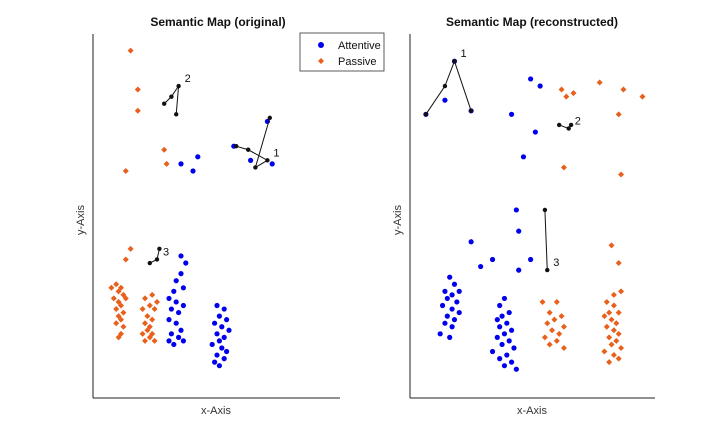  Describe the element at coordinates (546, 240) in the screenshot. I see `annotation-line-3-reconstructed` at that location.